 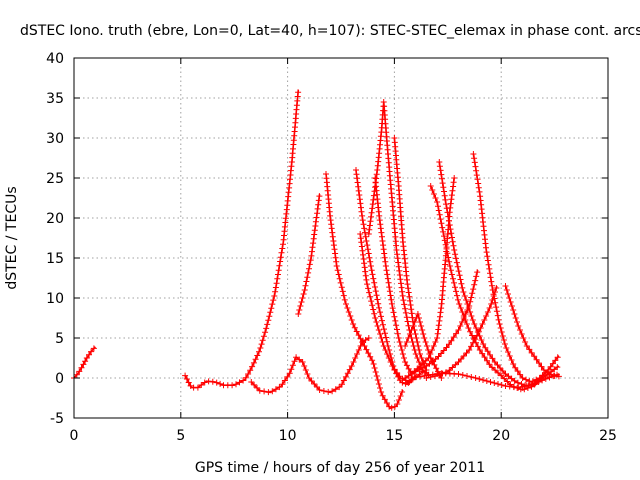 What do you see at coordinates (59, 339) in the screenshot?
I see `y-tick-label: 5` at bounding box center [59, 339].